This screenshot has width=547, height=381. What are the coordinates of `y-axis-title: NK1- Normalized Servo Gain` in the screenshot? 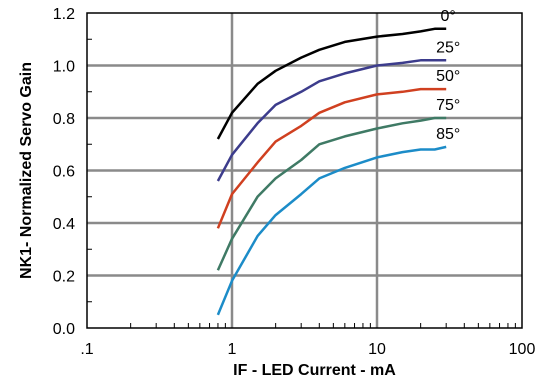 It's located at (26, 170).